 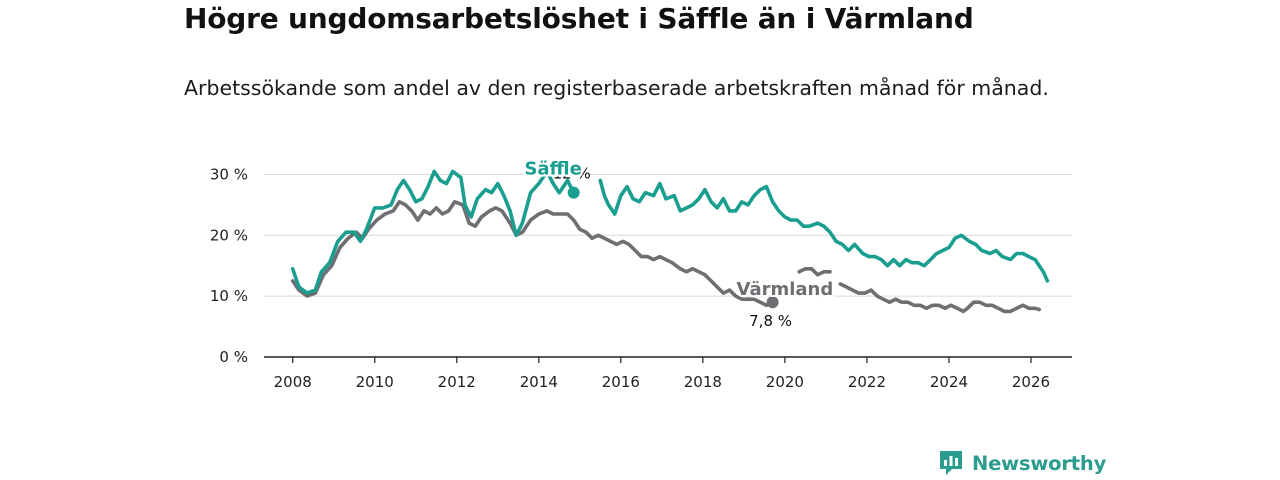 What do you see at coordinates (1031, 382) in the screenshot?
I see `x-tick-label: 2026` at bounding box center [1031, 382].